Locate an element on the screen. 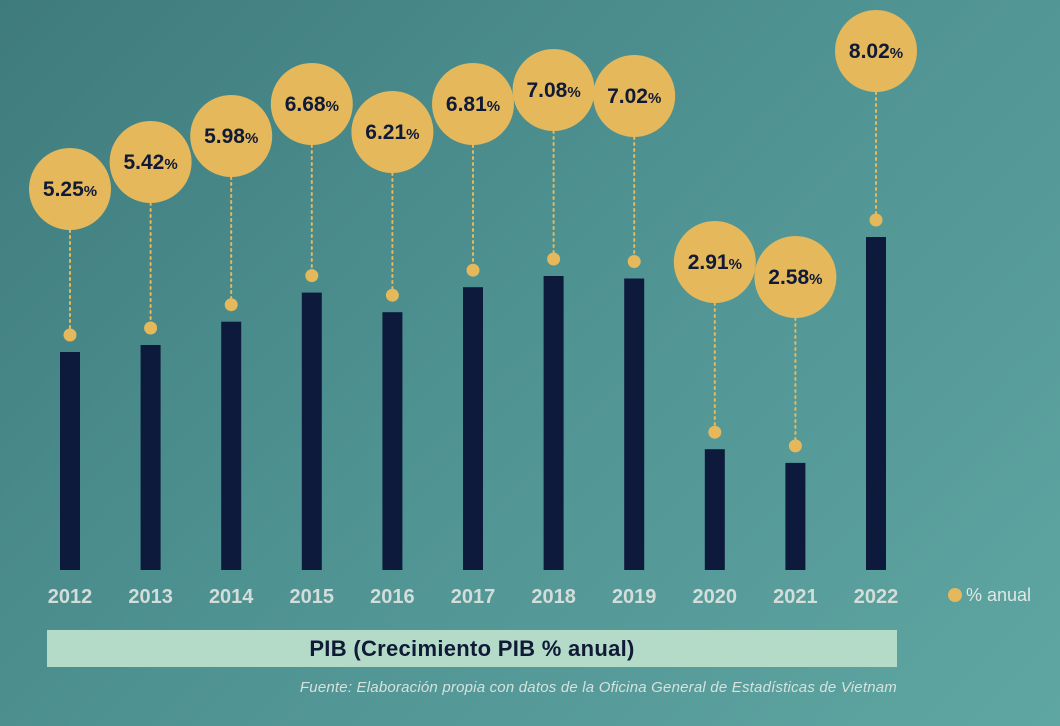  value-label-2017: 6.81% is located at coordinates (473, 104).